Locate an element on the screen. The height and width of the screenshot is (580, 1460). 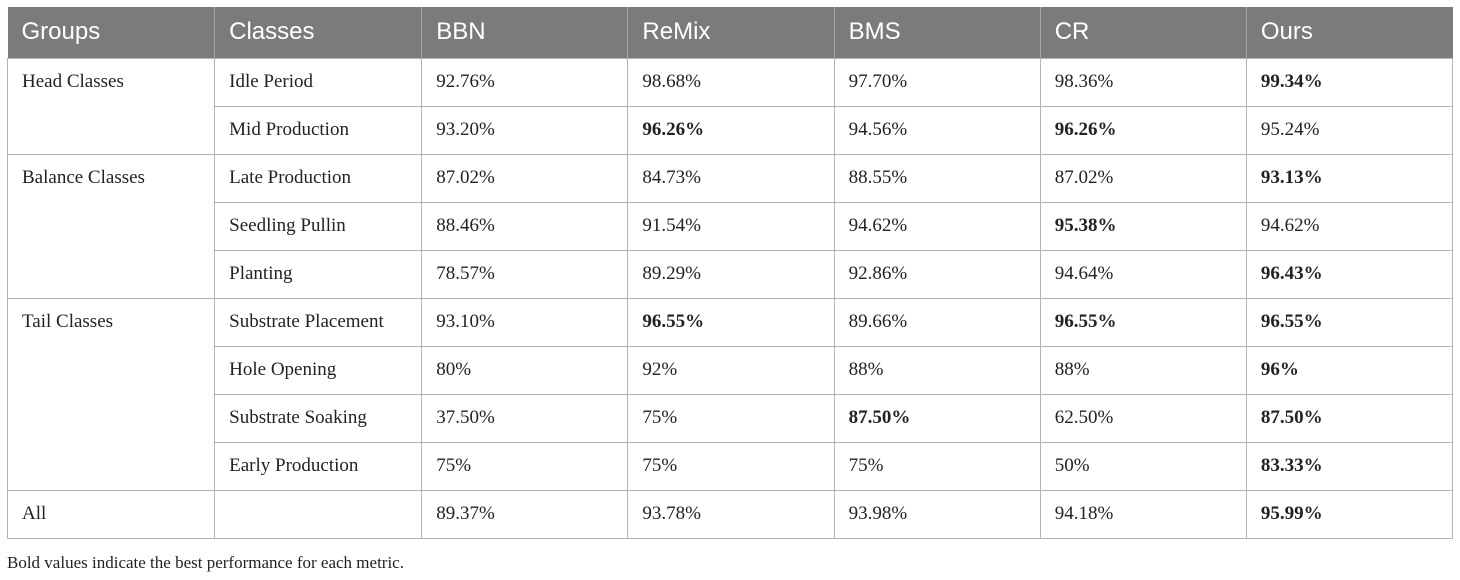
table-row: Early Production 75% 75% 75% 50% 83.33% is located at coordinates (731, 466).